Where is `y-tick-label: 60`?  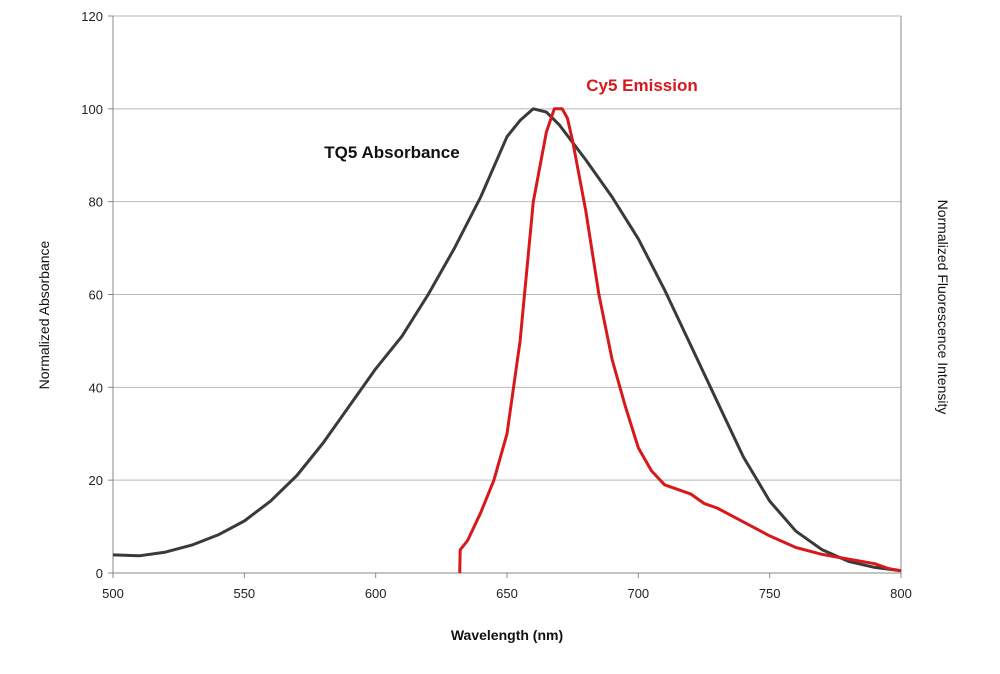 y-tick-label: 60 is located at coordinates (96, 295).